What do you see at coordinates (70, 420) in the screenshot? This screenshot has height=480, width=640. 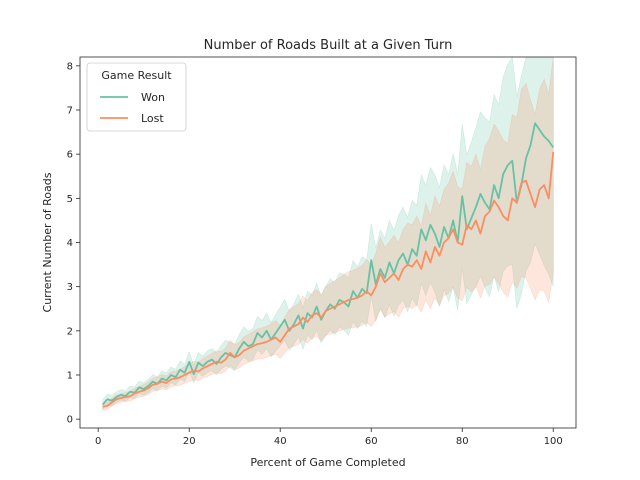 I see `y-tick-label: 0` at bounding box center [70, 420].